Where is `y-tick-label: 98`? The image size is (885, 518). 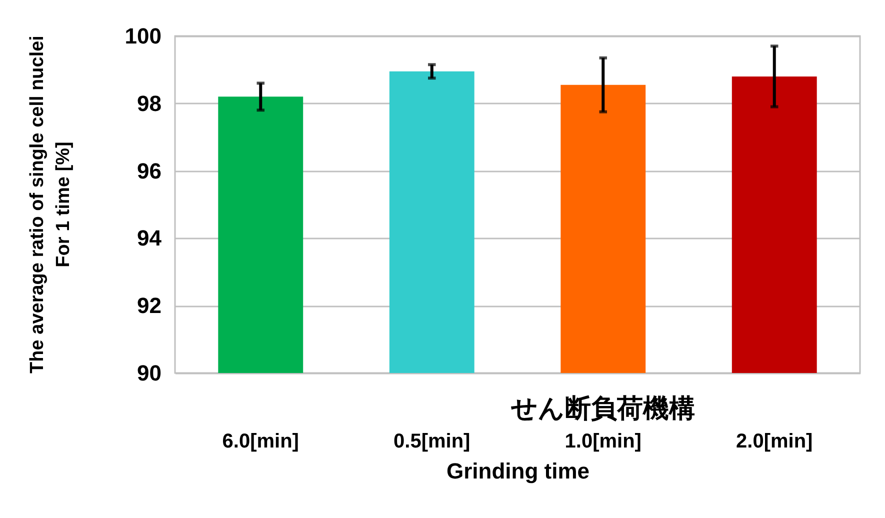 y-tick-label: 98 is located at coordinates (149, 103).